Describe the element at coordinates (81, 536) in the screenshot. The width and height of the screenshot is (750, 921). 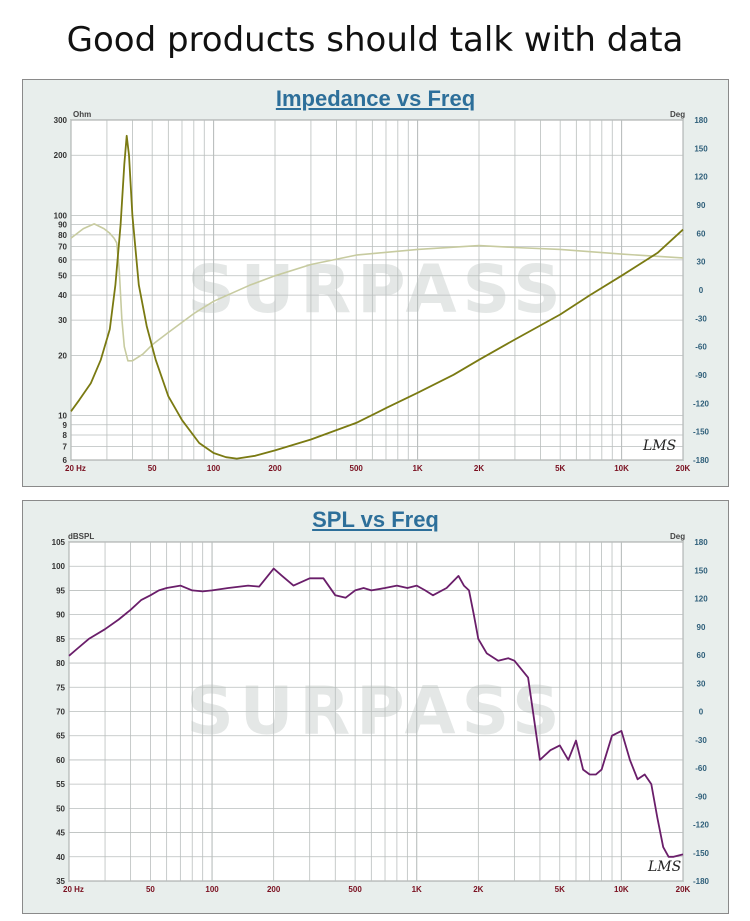
I see `spl-left-unit: dBSPL` at that location.